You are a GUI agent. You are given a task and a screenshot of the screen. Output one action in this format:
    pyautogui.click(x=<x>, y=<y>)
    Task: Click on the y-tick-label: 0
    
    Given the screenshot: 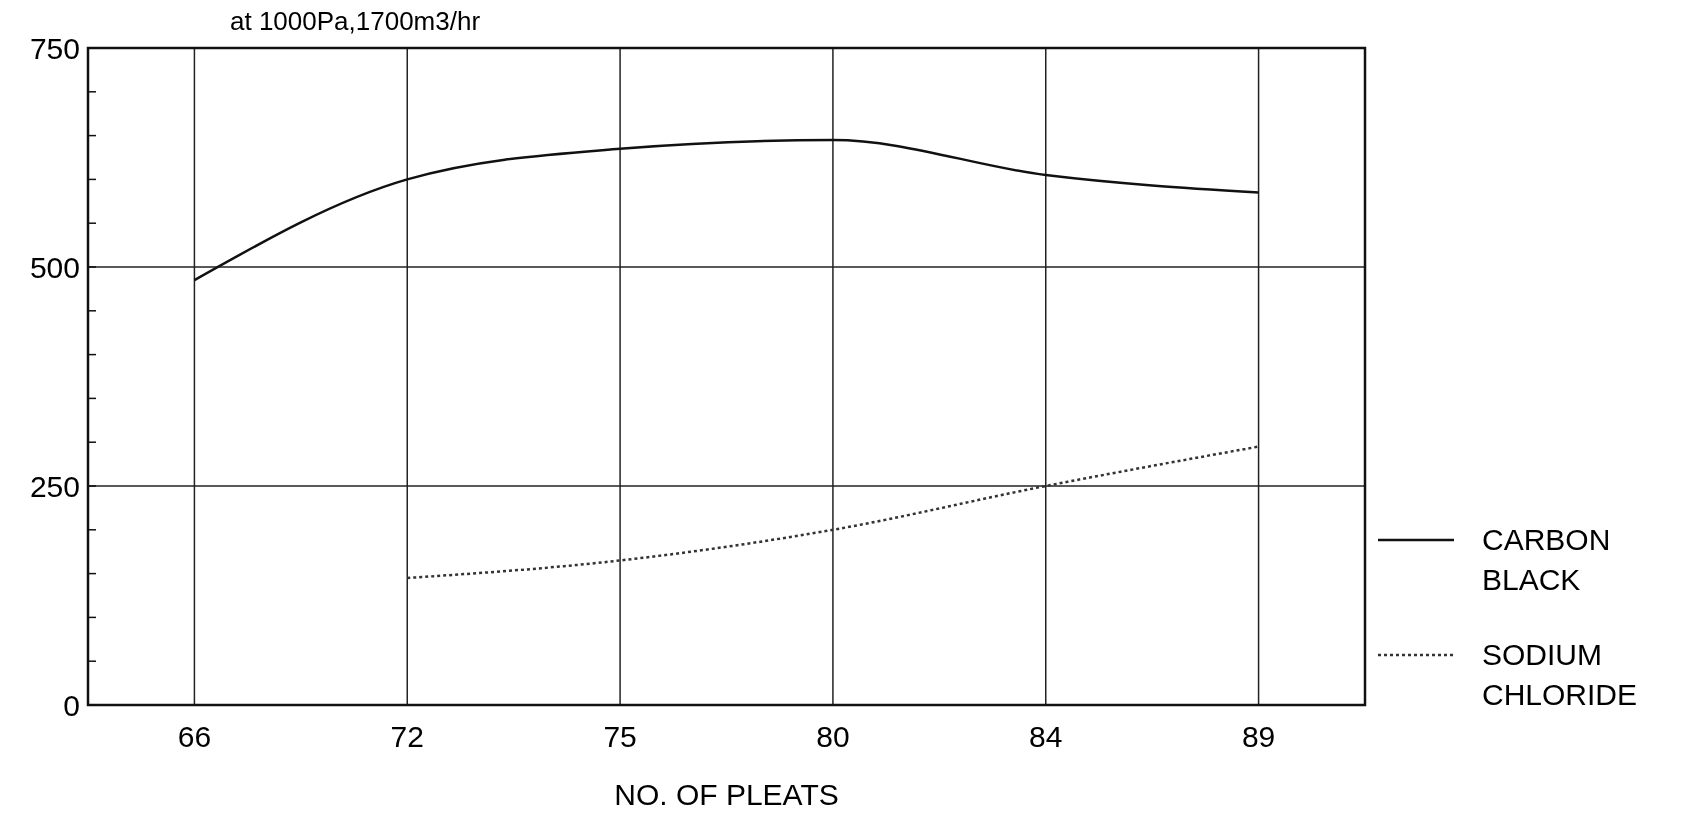 What is the action you would take?
    pyautogui.click(x=71, y=705)
    